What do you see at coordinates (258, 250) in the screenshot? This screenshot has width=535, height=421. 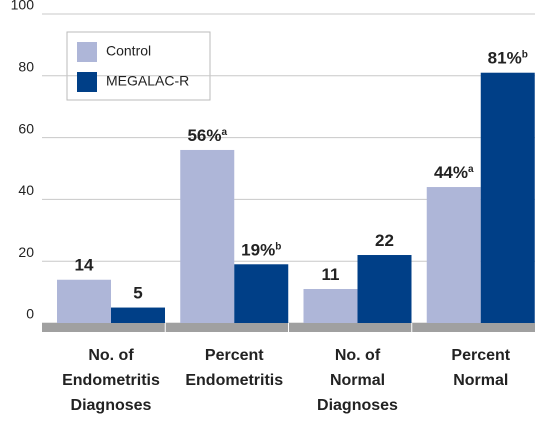 I see `value-label-text: 19%` at bounding box center [258, 250].